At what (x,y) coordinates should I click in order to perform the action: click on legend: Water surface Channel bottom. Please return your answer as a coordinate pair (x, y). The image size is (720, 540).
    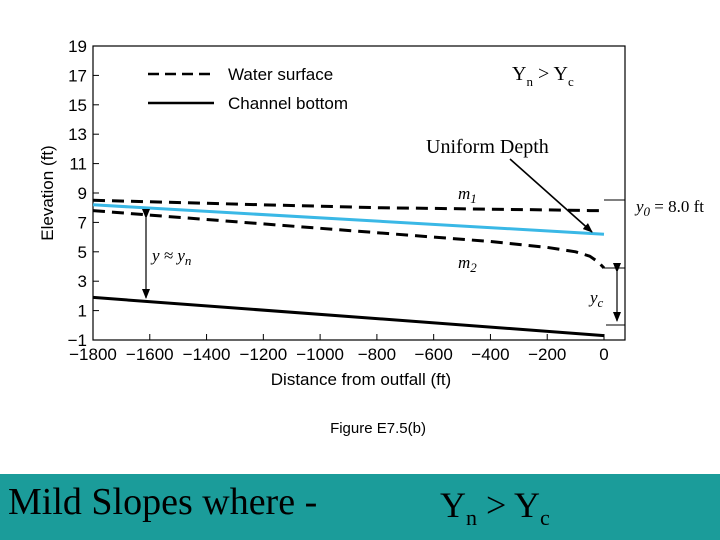
    Looking at the image, I should click on (248, 89).